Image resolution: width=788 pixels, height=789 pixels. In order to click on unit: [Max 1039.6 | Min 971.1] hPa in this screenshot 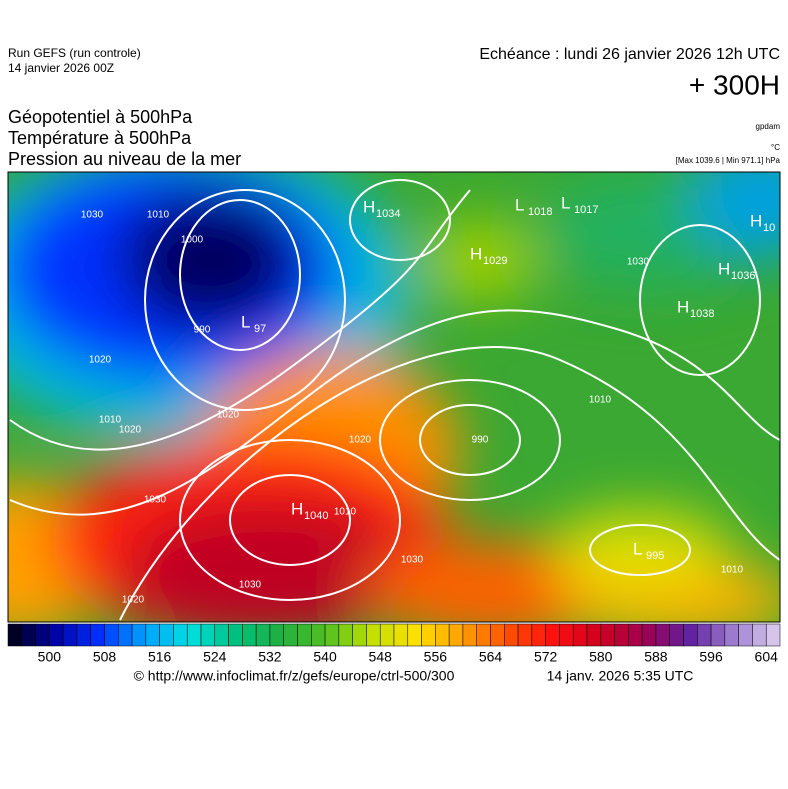, I will do `click(728, 160)`.